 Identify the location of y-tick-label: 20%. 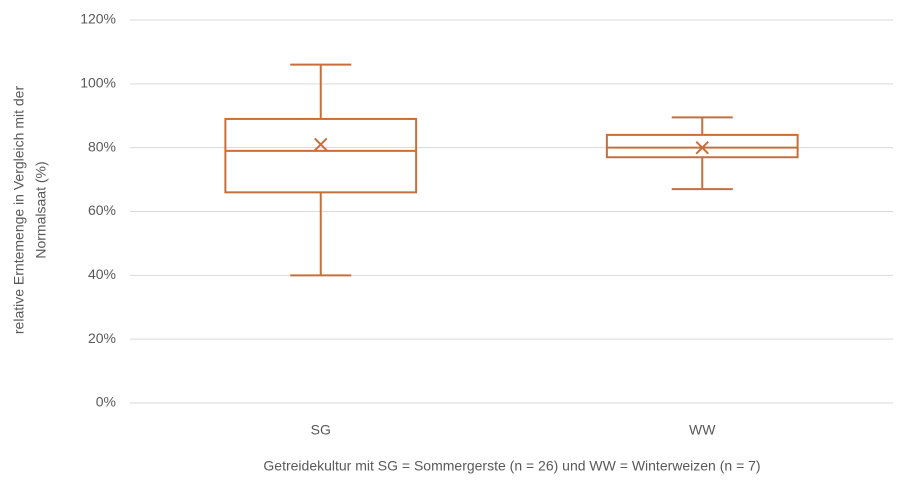
(102, 338).